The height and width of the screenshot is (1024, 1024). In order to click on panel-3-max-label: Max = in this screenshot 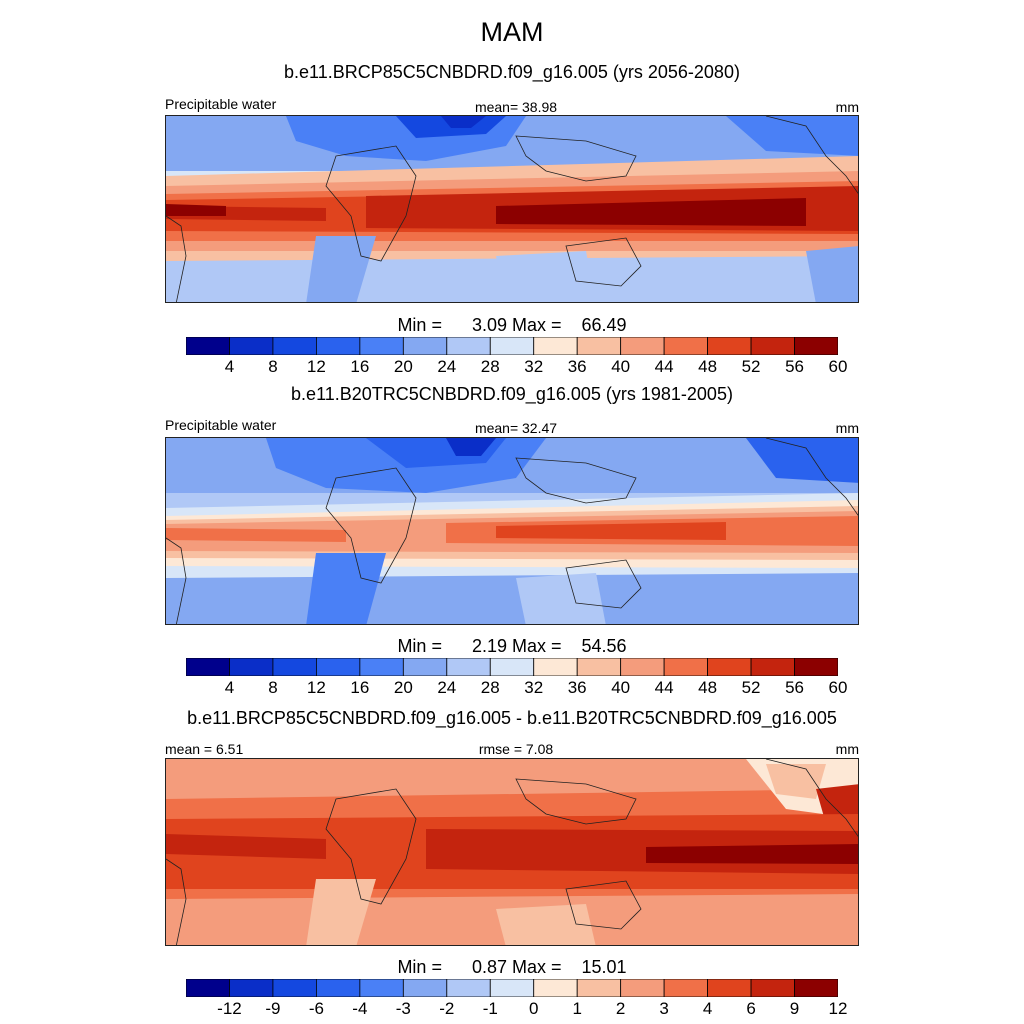, I will do `click(537, 967)`.